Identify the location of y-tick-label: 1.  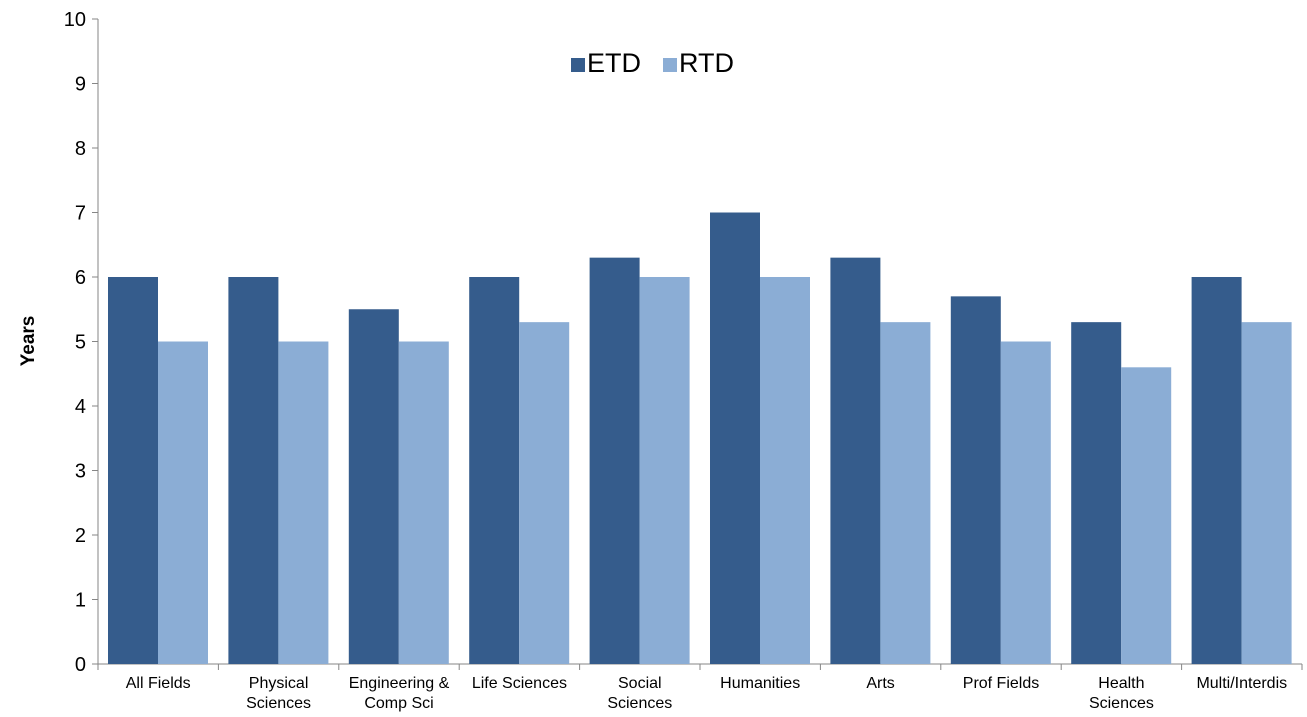
(80, 601).